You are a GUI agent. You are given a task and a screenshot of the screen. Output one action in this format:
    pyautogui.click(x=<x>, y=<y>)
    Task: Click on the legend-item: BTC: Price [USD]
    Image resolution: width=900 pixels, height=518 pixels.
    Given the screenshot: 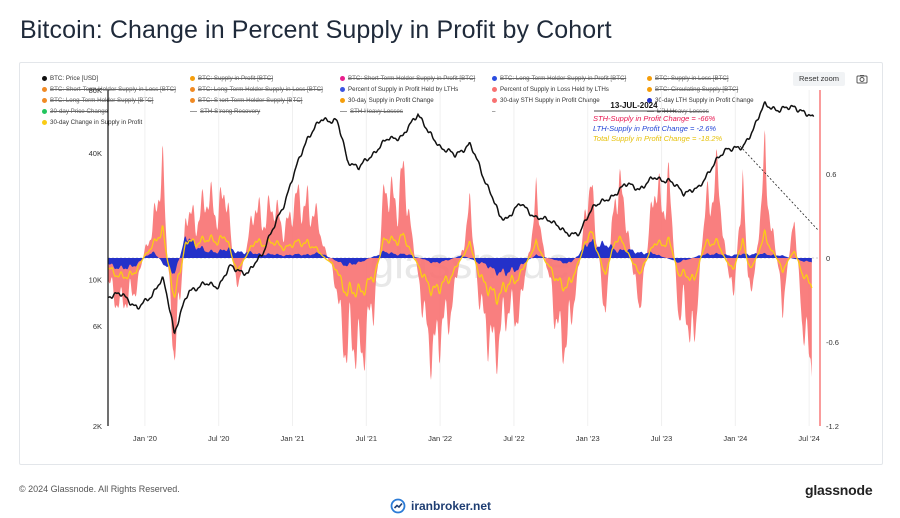 What is the action you would take?
    pyautogui.click(x=70, y=78)
    